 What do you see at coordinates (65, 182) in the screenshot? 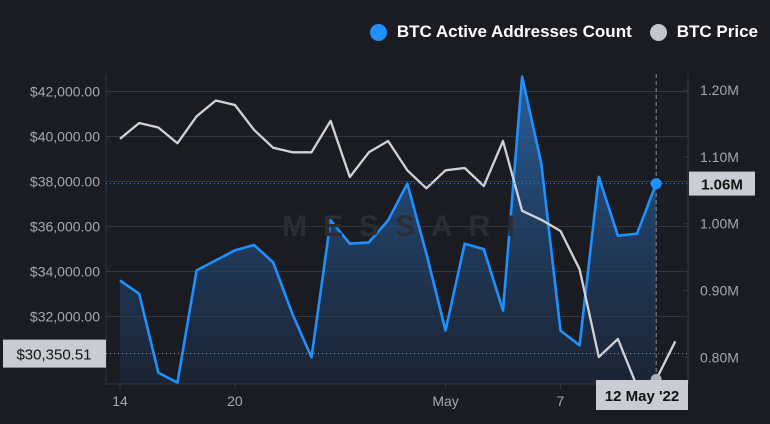
I see `left-tick-label: $38,000.00` at bounding box center [65, 182].